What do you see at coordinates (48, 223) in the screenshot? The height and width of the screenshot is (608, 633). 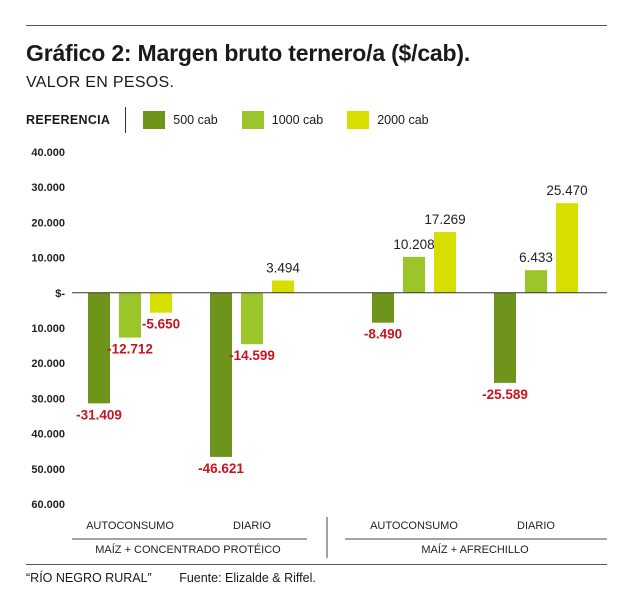 I see `y-tick-label-2: 20.000` at bounding box center [48, 223].